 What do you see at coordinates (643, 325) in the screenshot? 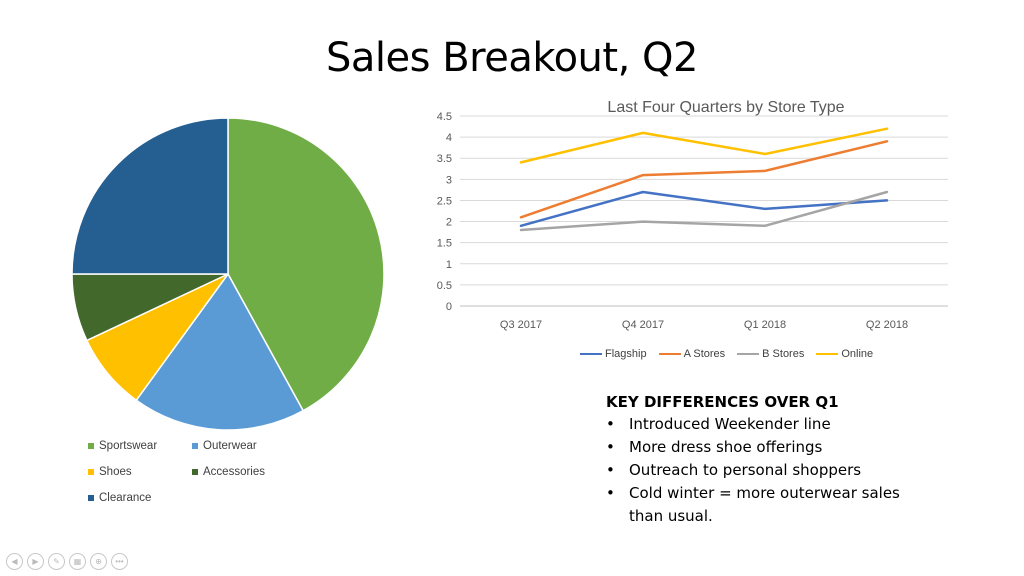
I see `x-tick-label: Q4 2017` at bounding box center [643, 325].